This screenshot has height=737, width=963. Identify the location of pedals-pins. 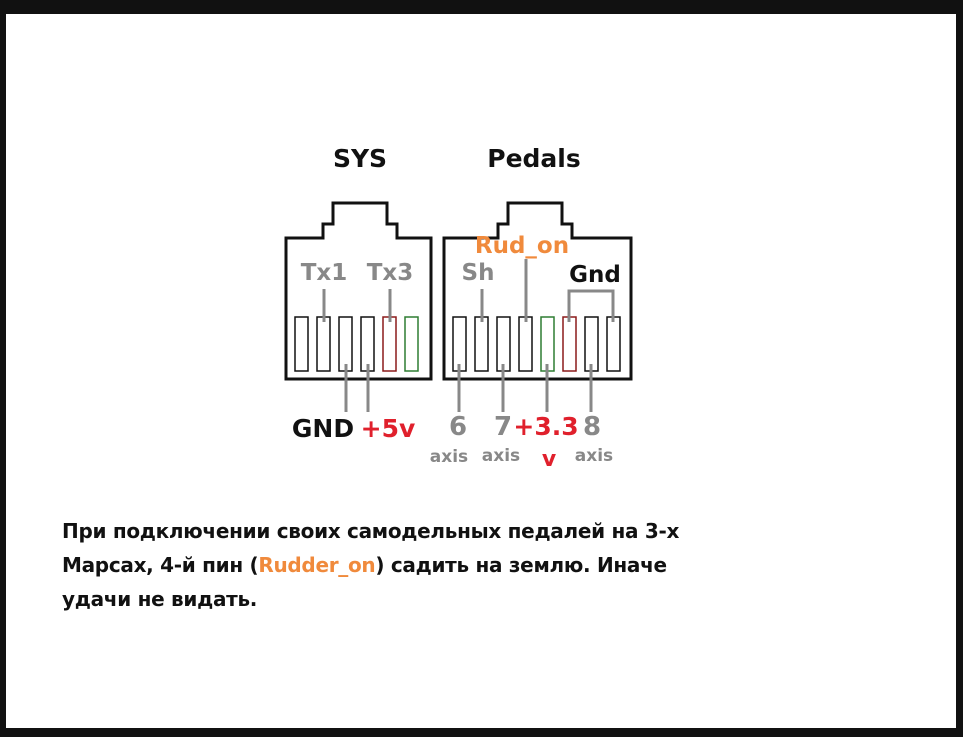
(536, 344).